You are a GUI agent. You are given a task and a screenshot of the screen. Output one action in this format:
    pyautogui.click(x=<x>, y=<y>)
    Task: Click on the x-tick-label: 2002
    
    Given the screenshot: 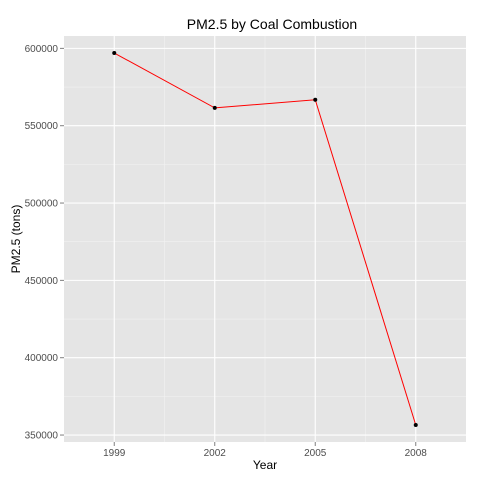 What is the action you would take?
    pyautogui.click(x=215, y=453)
    